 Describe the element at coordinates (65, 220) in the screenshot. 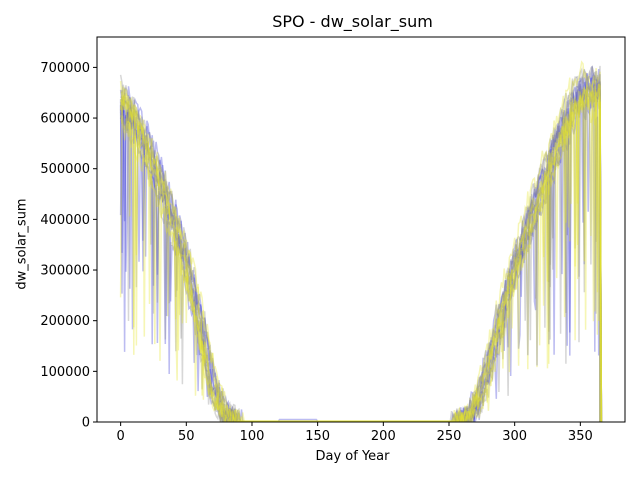

I see `y-tick-label: 400000` at that location.